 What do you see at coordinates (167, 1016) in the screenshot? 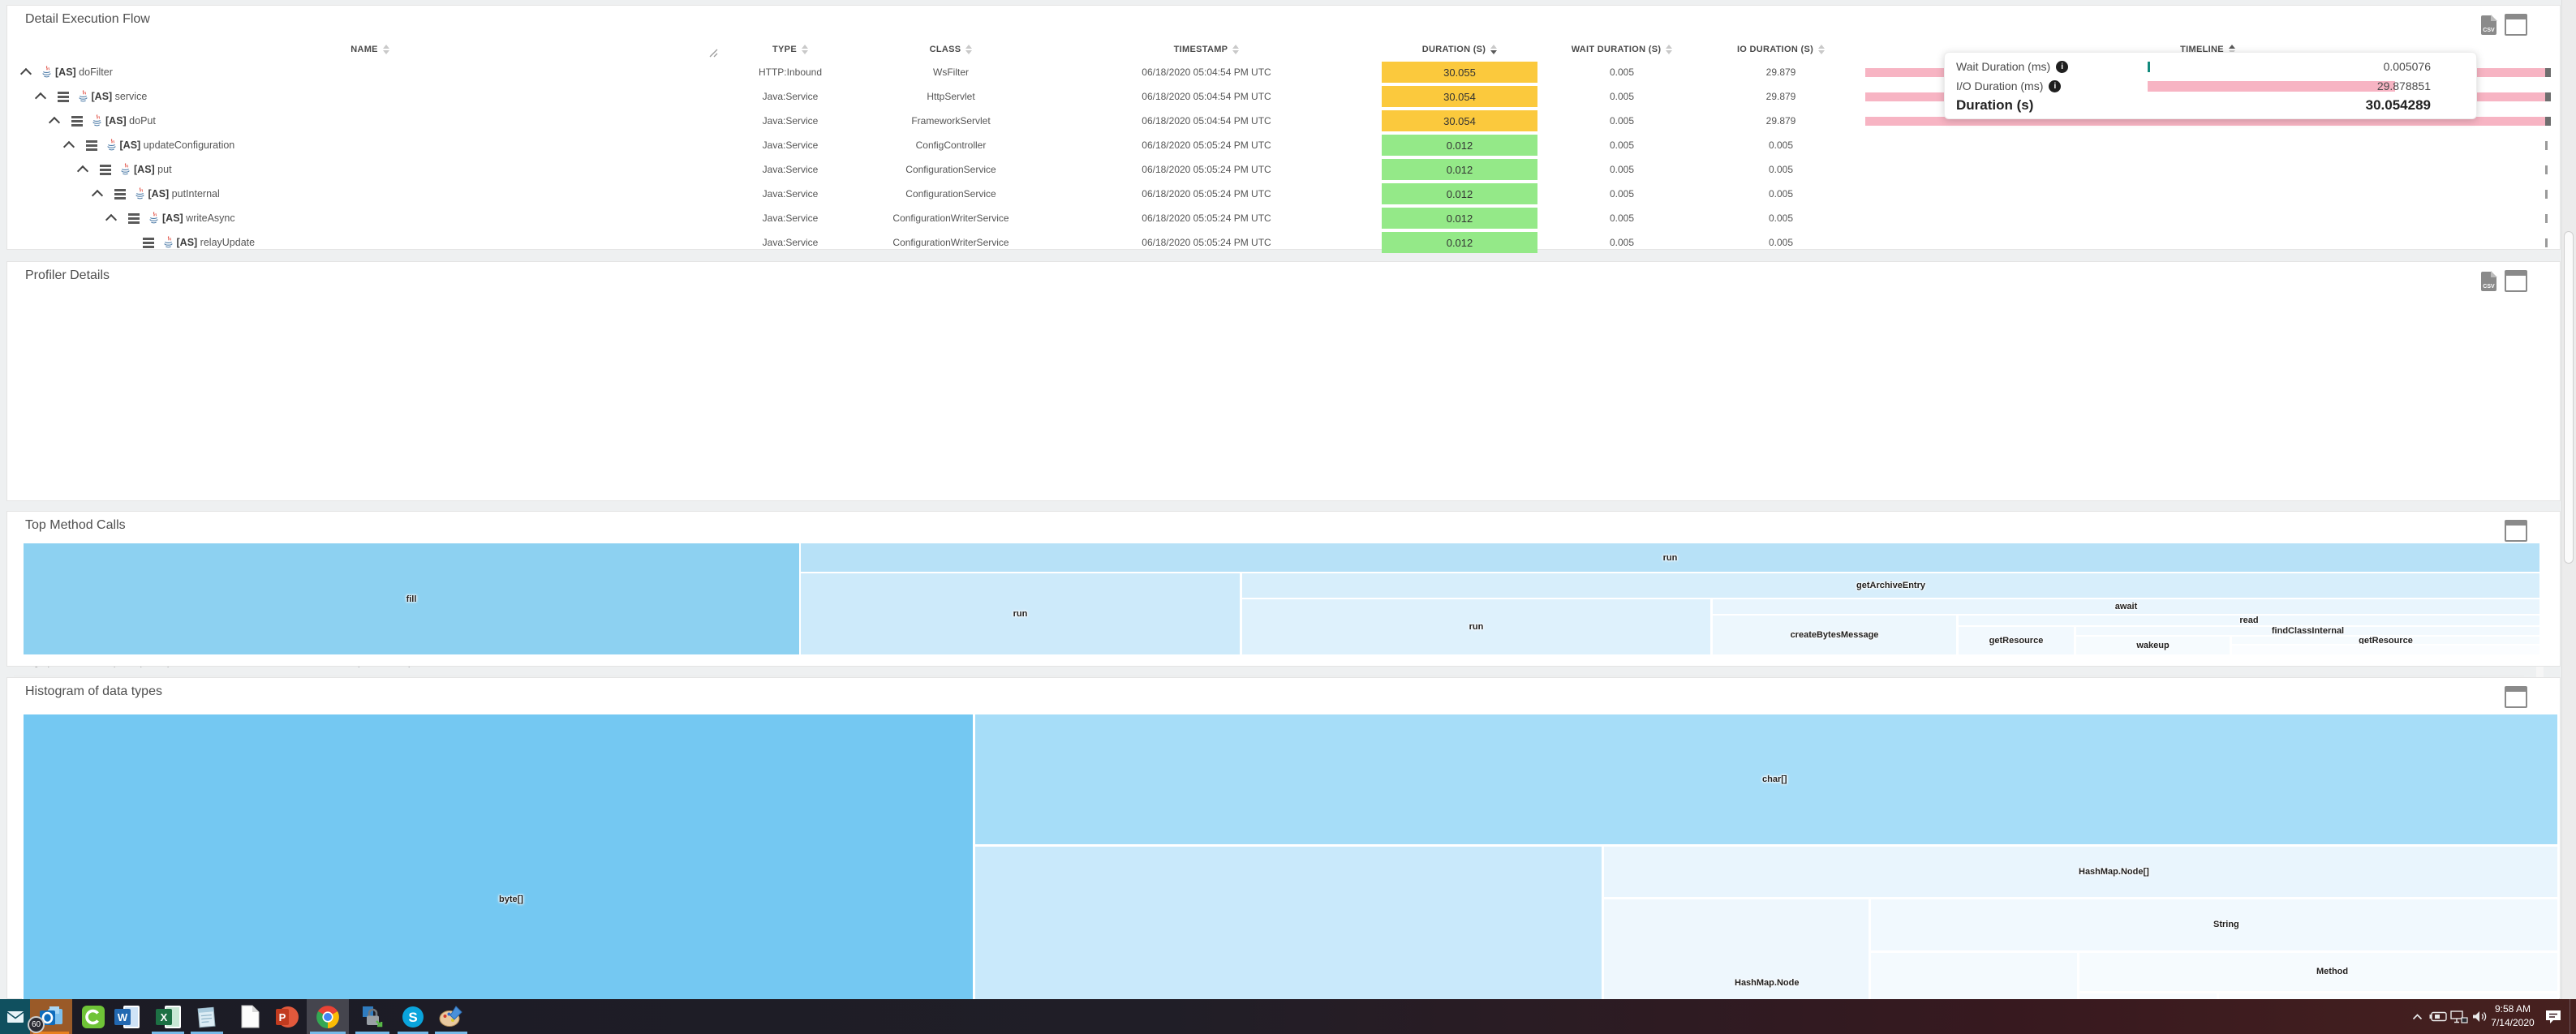
I see `taskbar-excel-icon: X` at bounding box center [167, 1016].